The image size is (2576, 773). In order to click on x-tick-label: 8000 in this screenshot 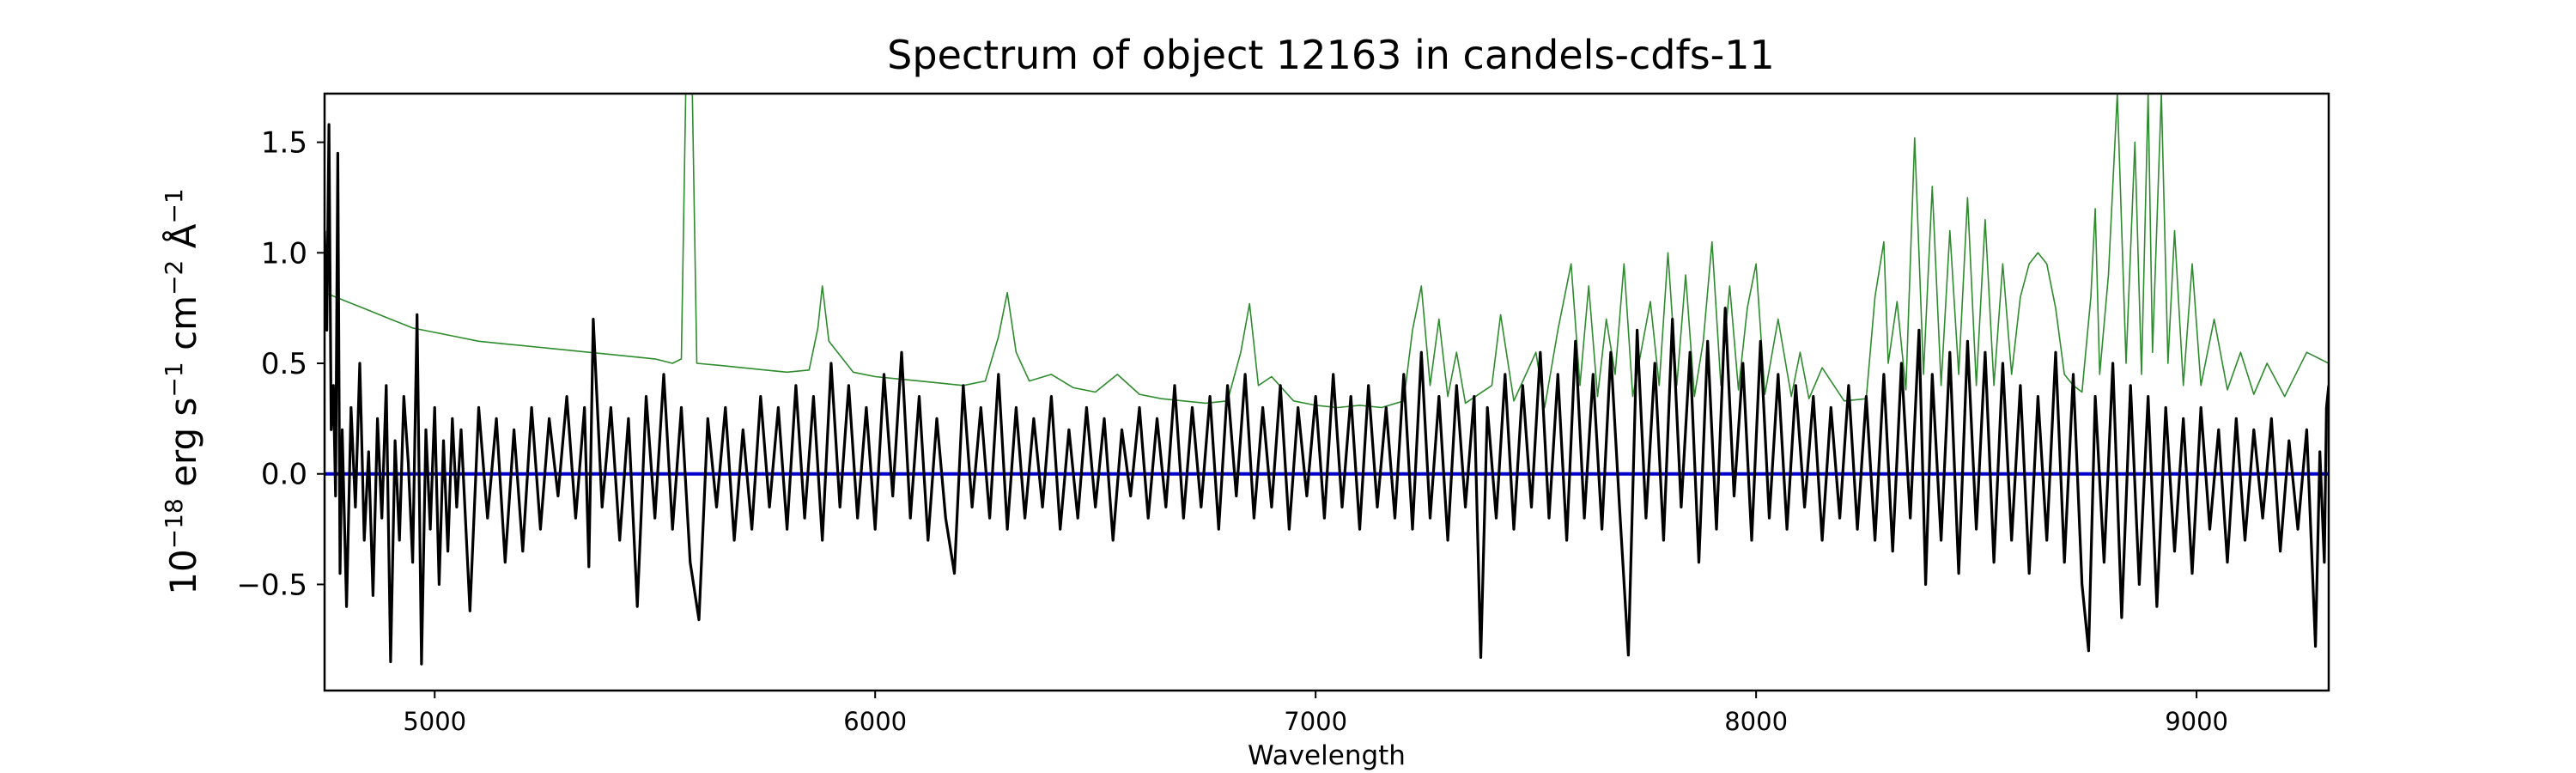, I will do `click(1756, 721)`.